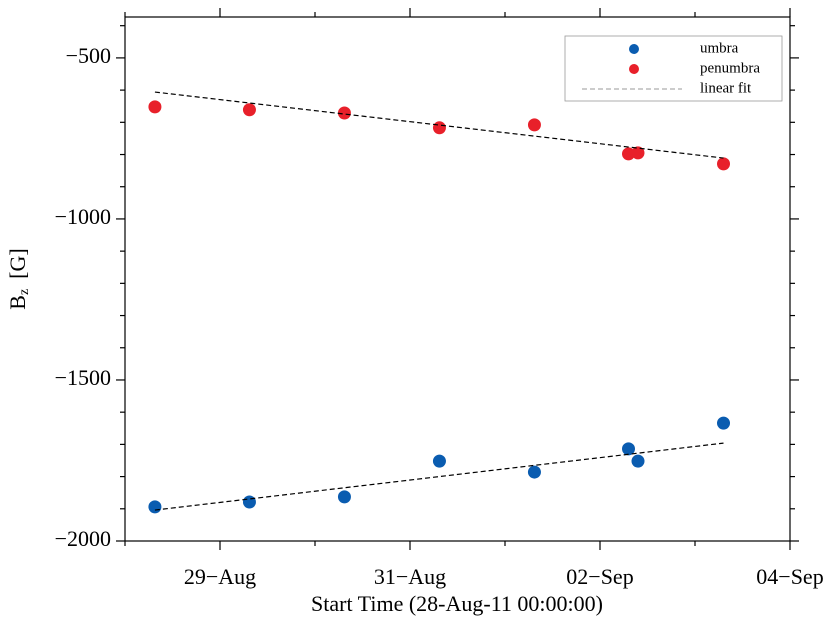 The image size is (830, 623). Describe the element at coordinates (17, 263) in the screenshot. I see `y-label-unit: [G]` at that location.